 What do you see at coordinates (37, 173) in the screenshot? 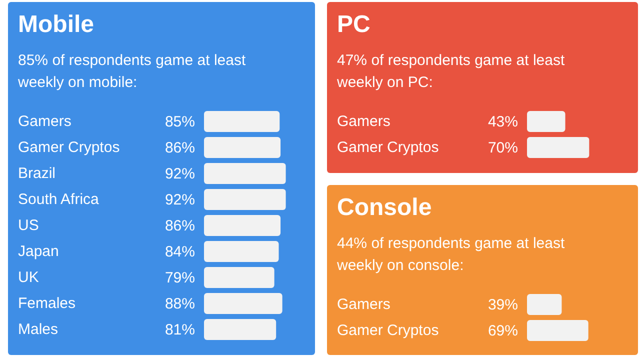
I see `y-tick-label: Brazil` at bounding box center [37, 173].